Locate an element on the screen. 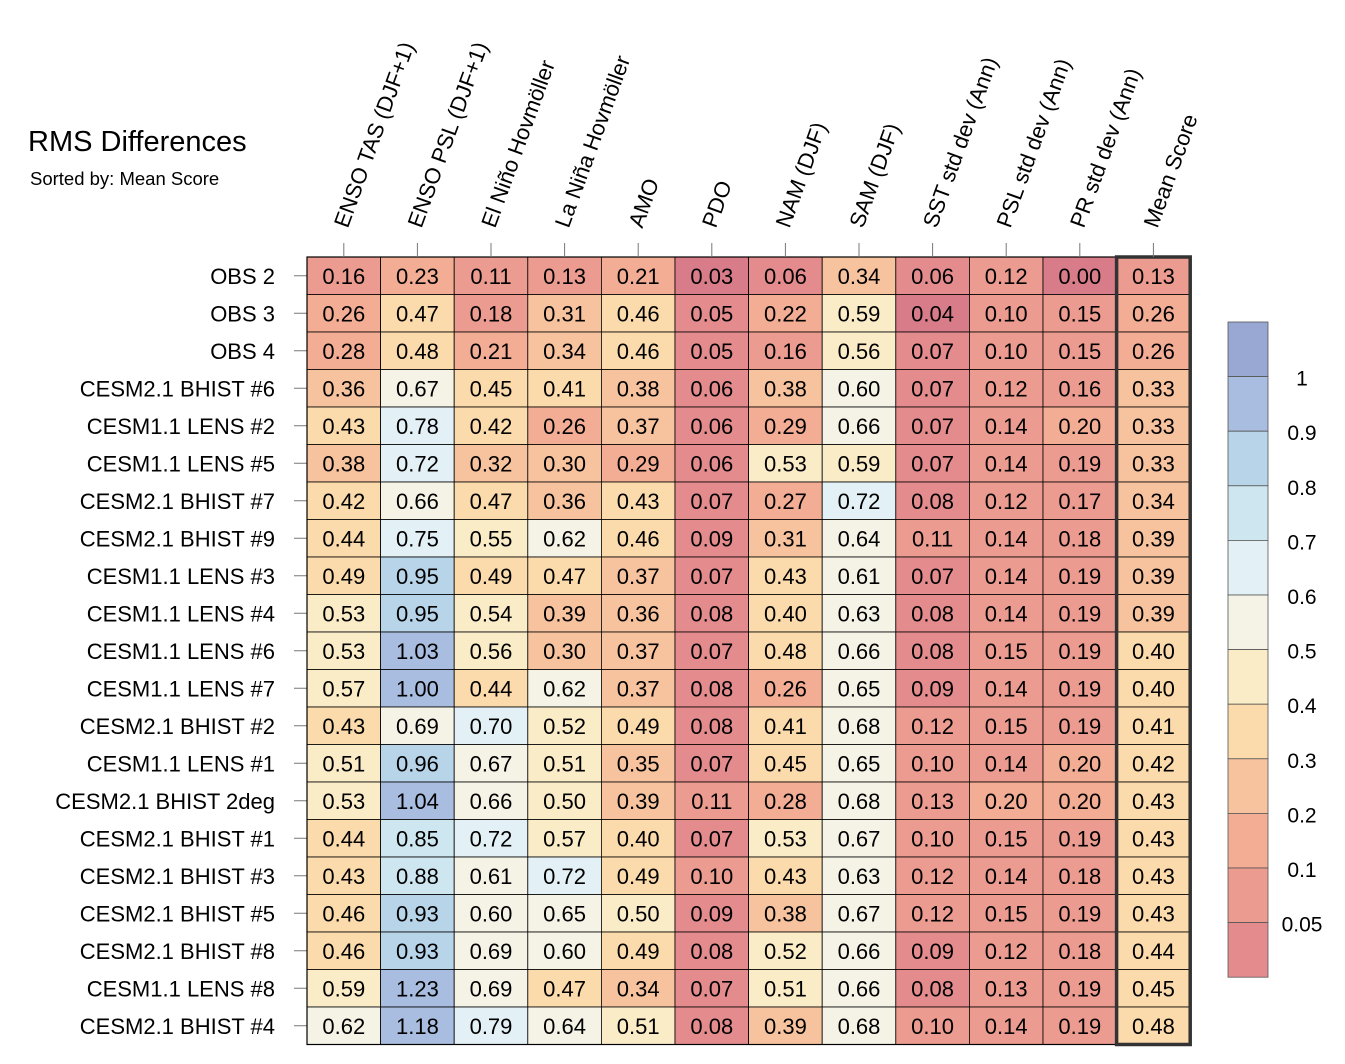  cell-value: 0.64 is located at coordinates (859, 538).